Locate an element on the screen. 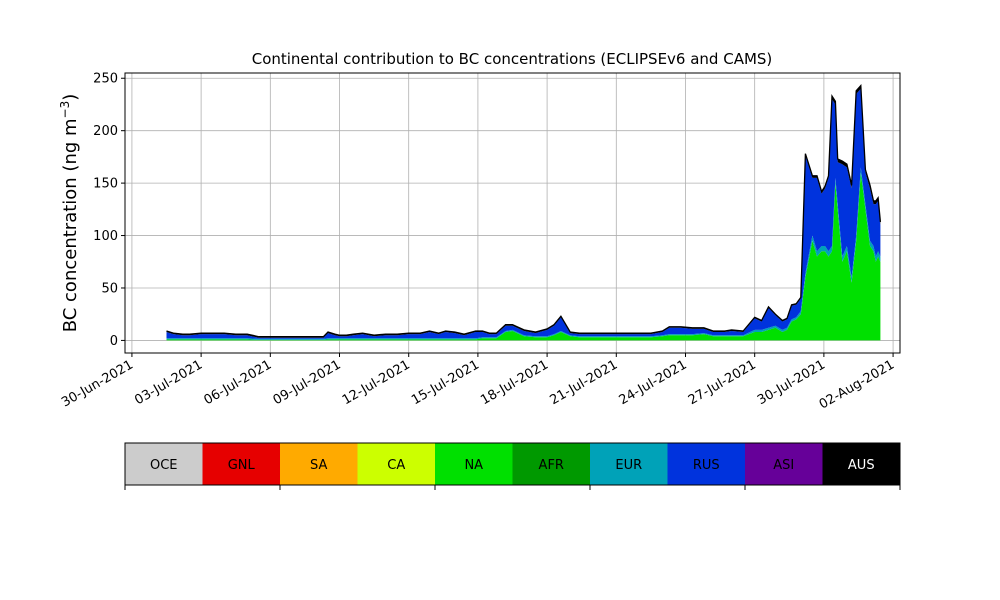 Image resolution: width=1000 pixels, height=600 pixels. legend-swatch-sa is located at coordinates (319, 464).